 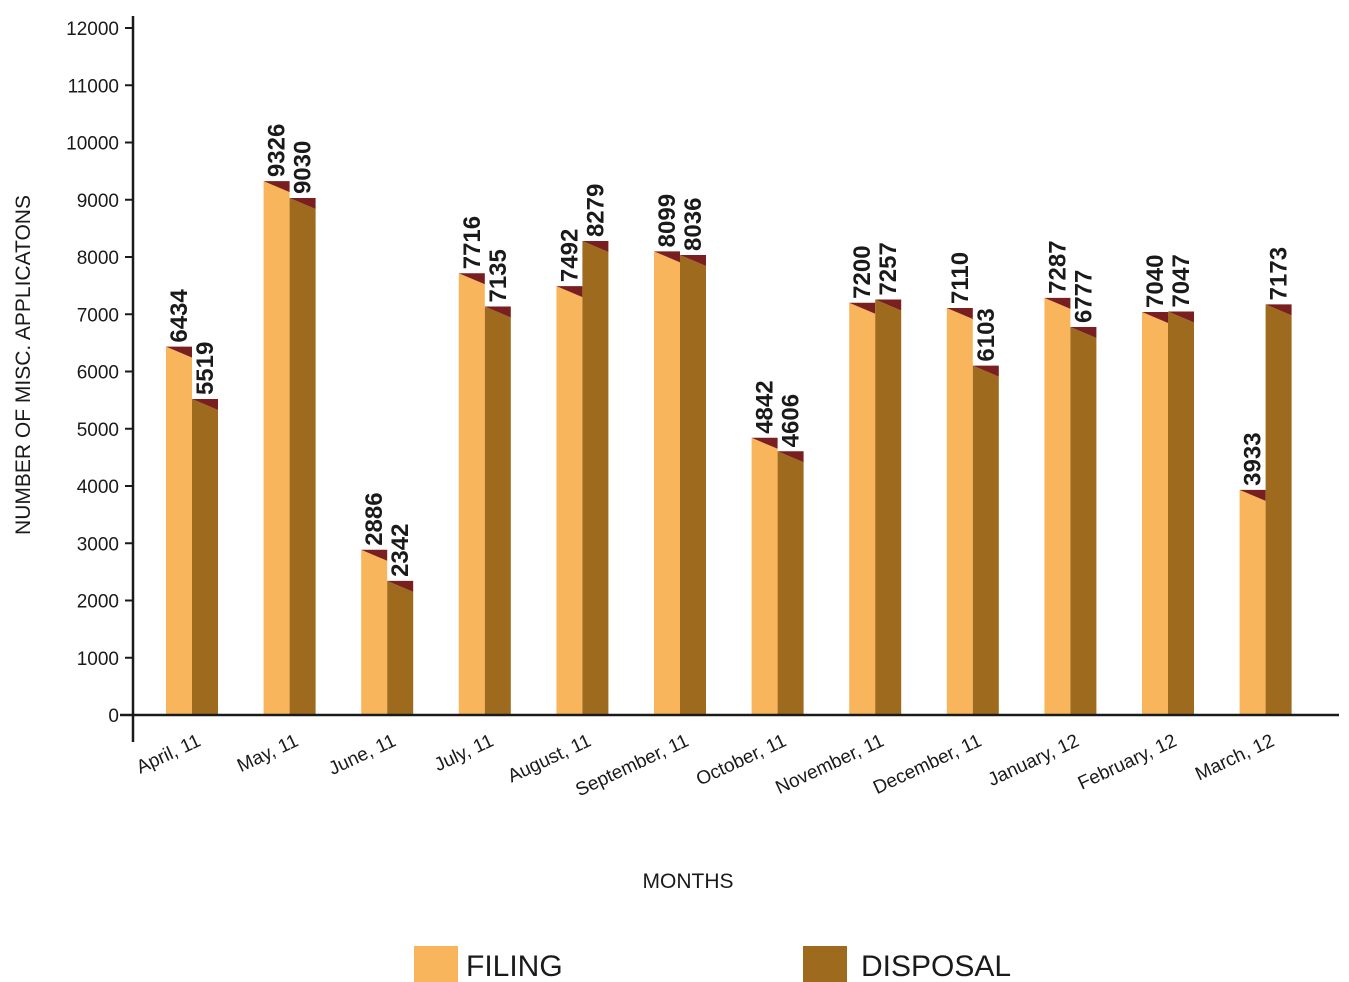 I want to click on x-tick-label: November, 11, so click(x=829, y=764).